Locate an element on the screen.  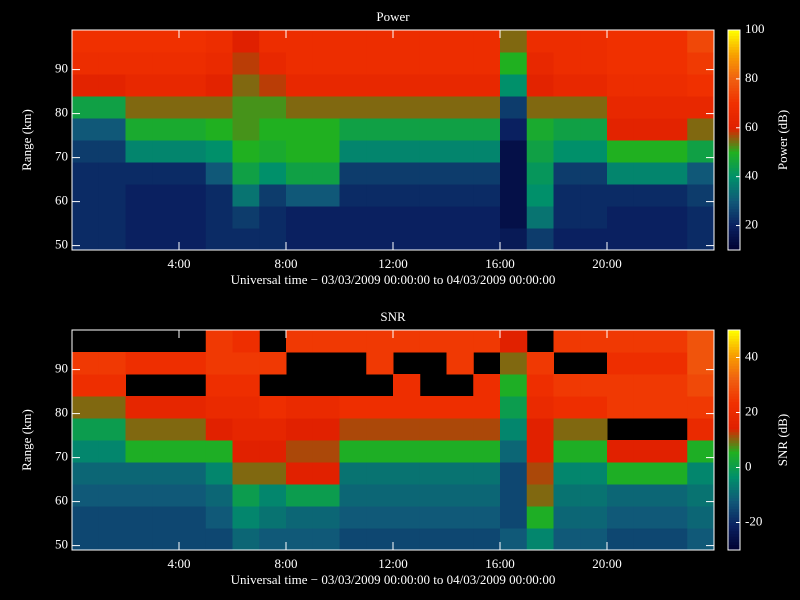
x-tick-label: 20:00 is located at coordinates (607, 263).